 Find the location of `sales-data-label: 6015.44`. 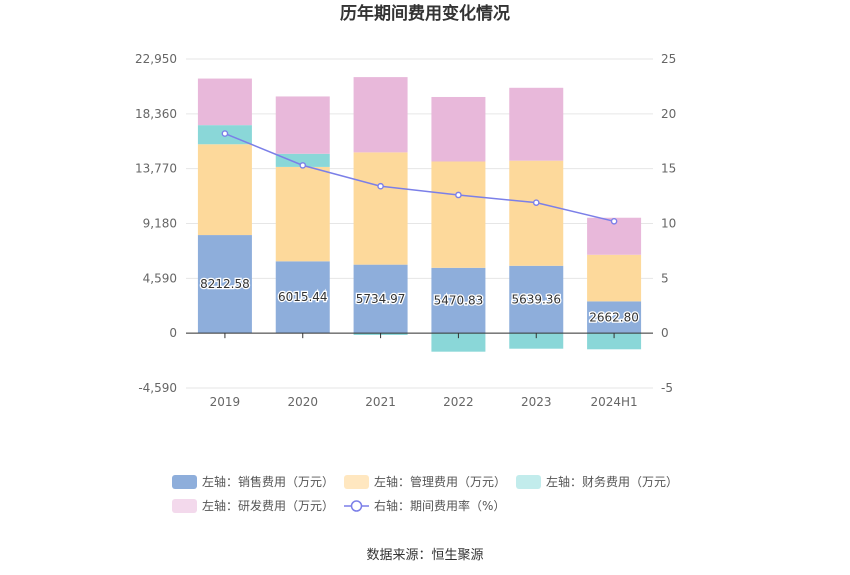

sales-data-label: 6015.44 is located at coordinates (303, 297).